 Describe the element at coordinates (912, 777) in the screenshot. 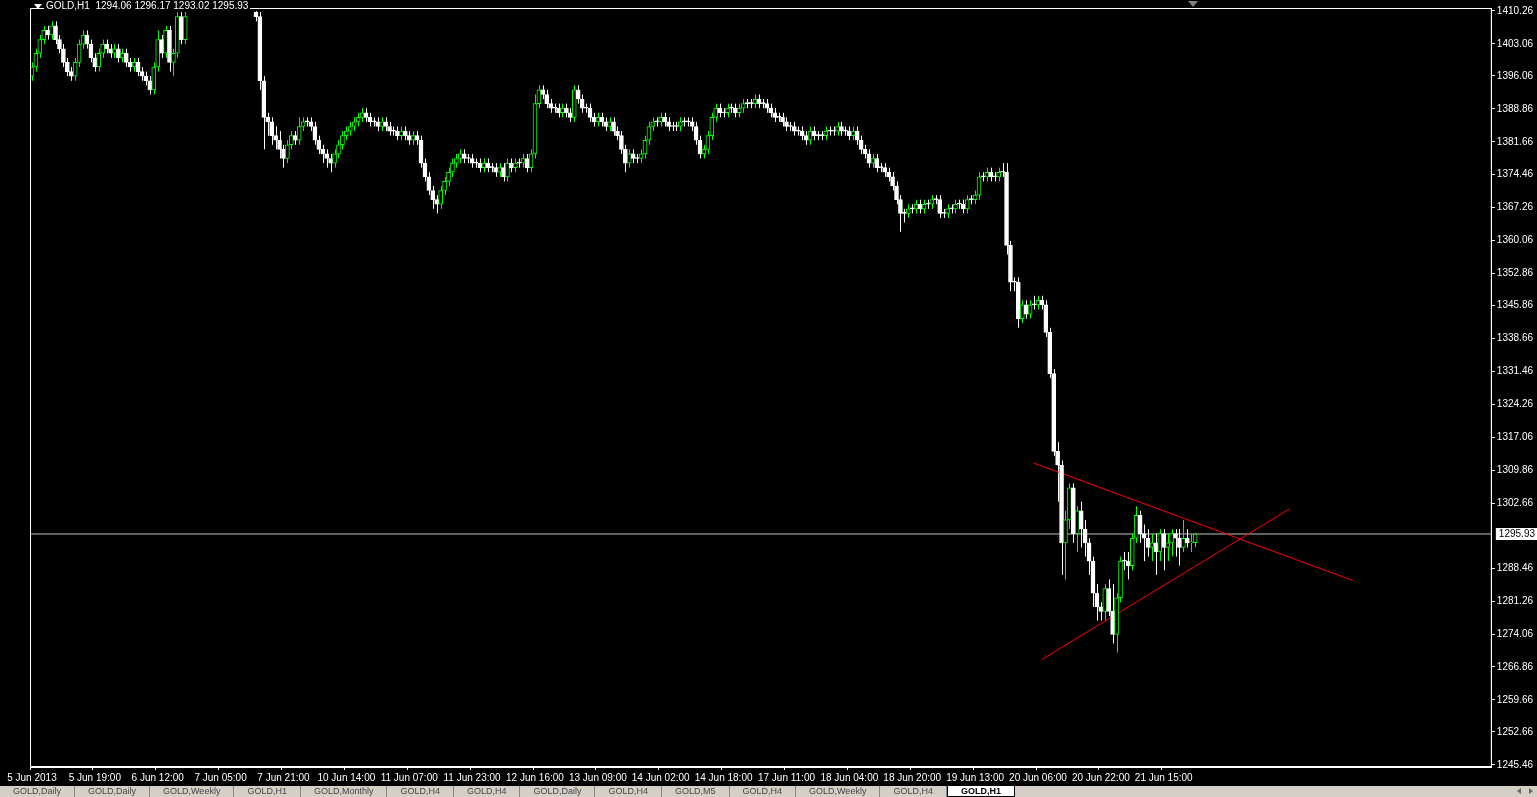

I see `x-tick-label: 18 Jun 20:00` at that location.